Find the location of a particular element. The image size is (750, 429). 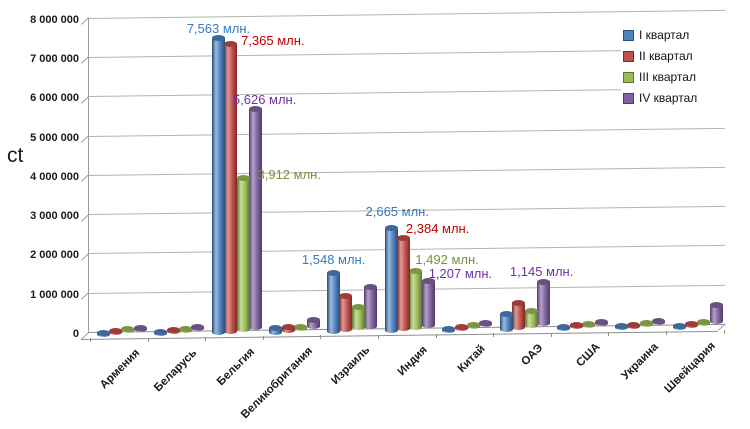

cylinder-bar-Индия-q1 is located at coordinates (391, 279).